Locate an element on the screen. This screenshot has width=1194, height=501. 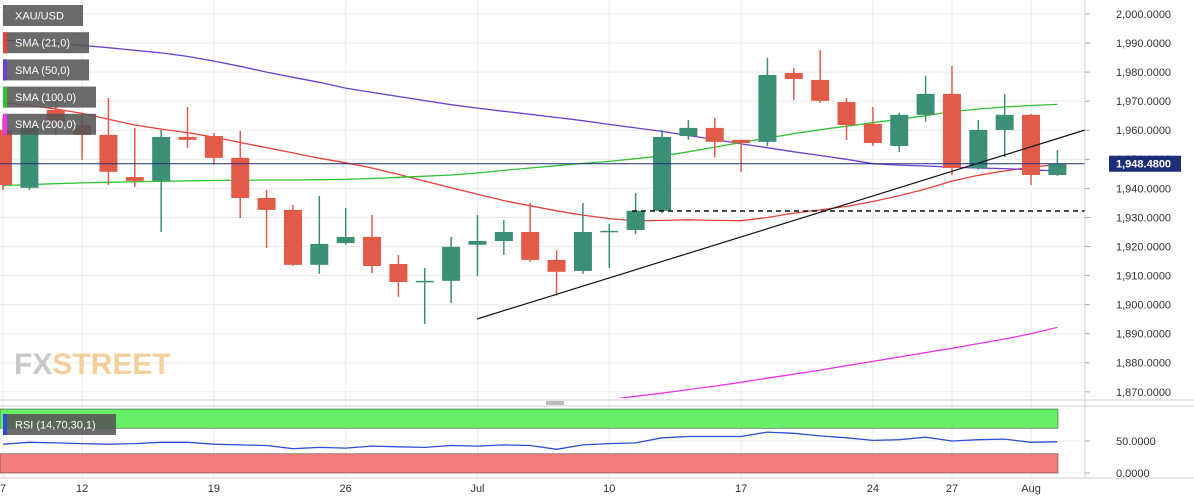
x-tick-label: 10 is located at coordinates (609, 489).